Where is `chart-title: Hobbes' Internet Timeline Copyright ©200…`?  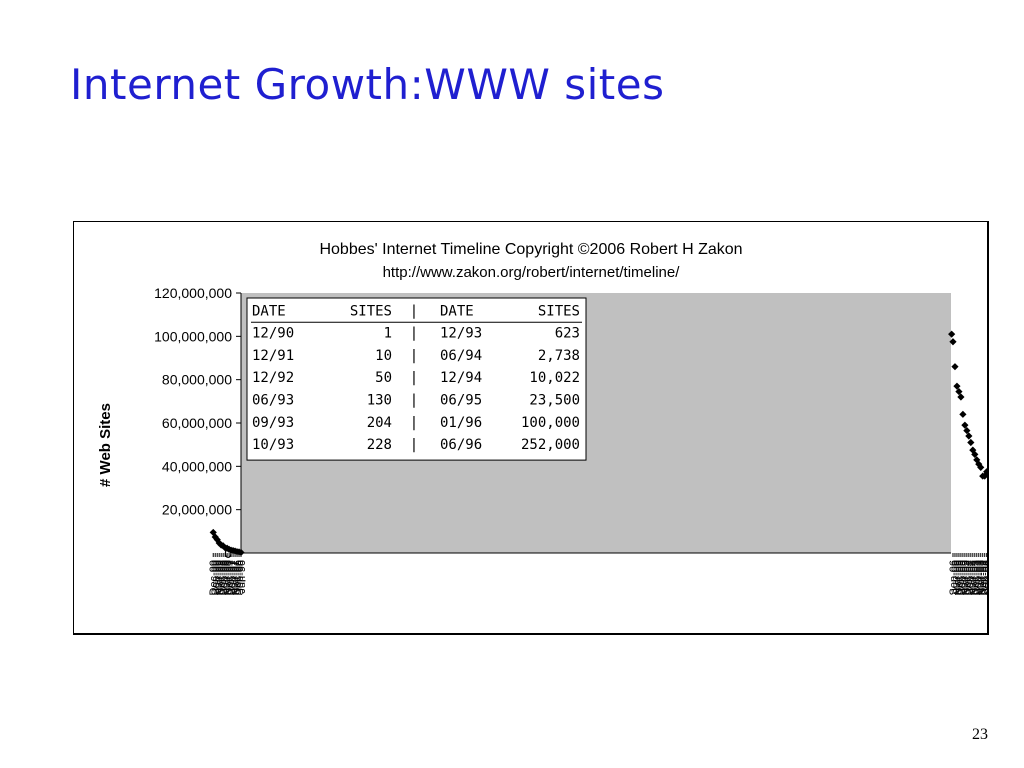
chart-title: Hobbes' Internet Timeline Copyright ©200… is located at coordinates (530, 249).